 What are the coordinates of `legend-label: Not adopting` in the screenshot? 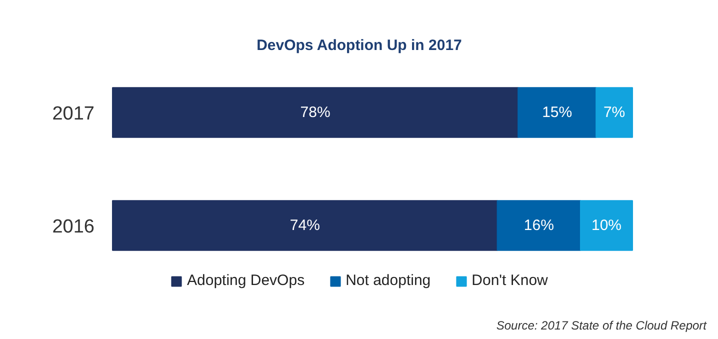 It's located at (388, 280).